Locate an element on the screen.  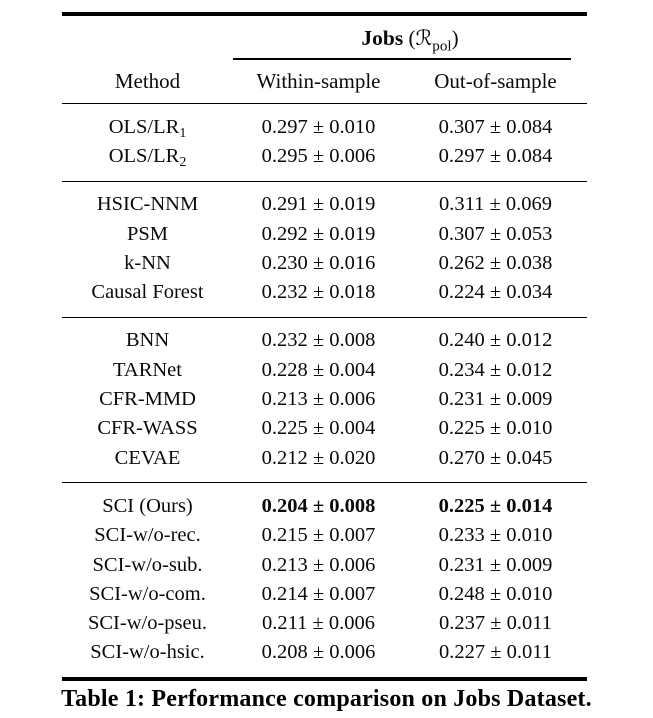
method-cell: k-NN is located at coordinates (147, 263).